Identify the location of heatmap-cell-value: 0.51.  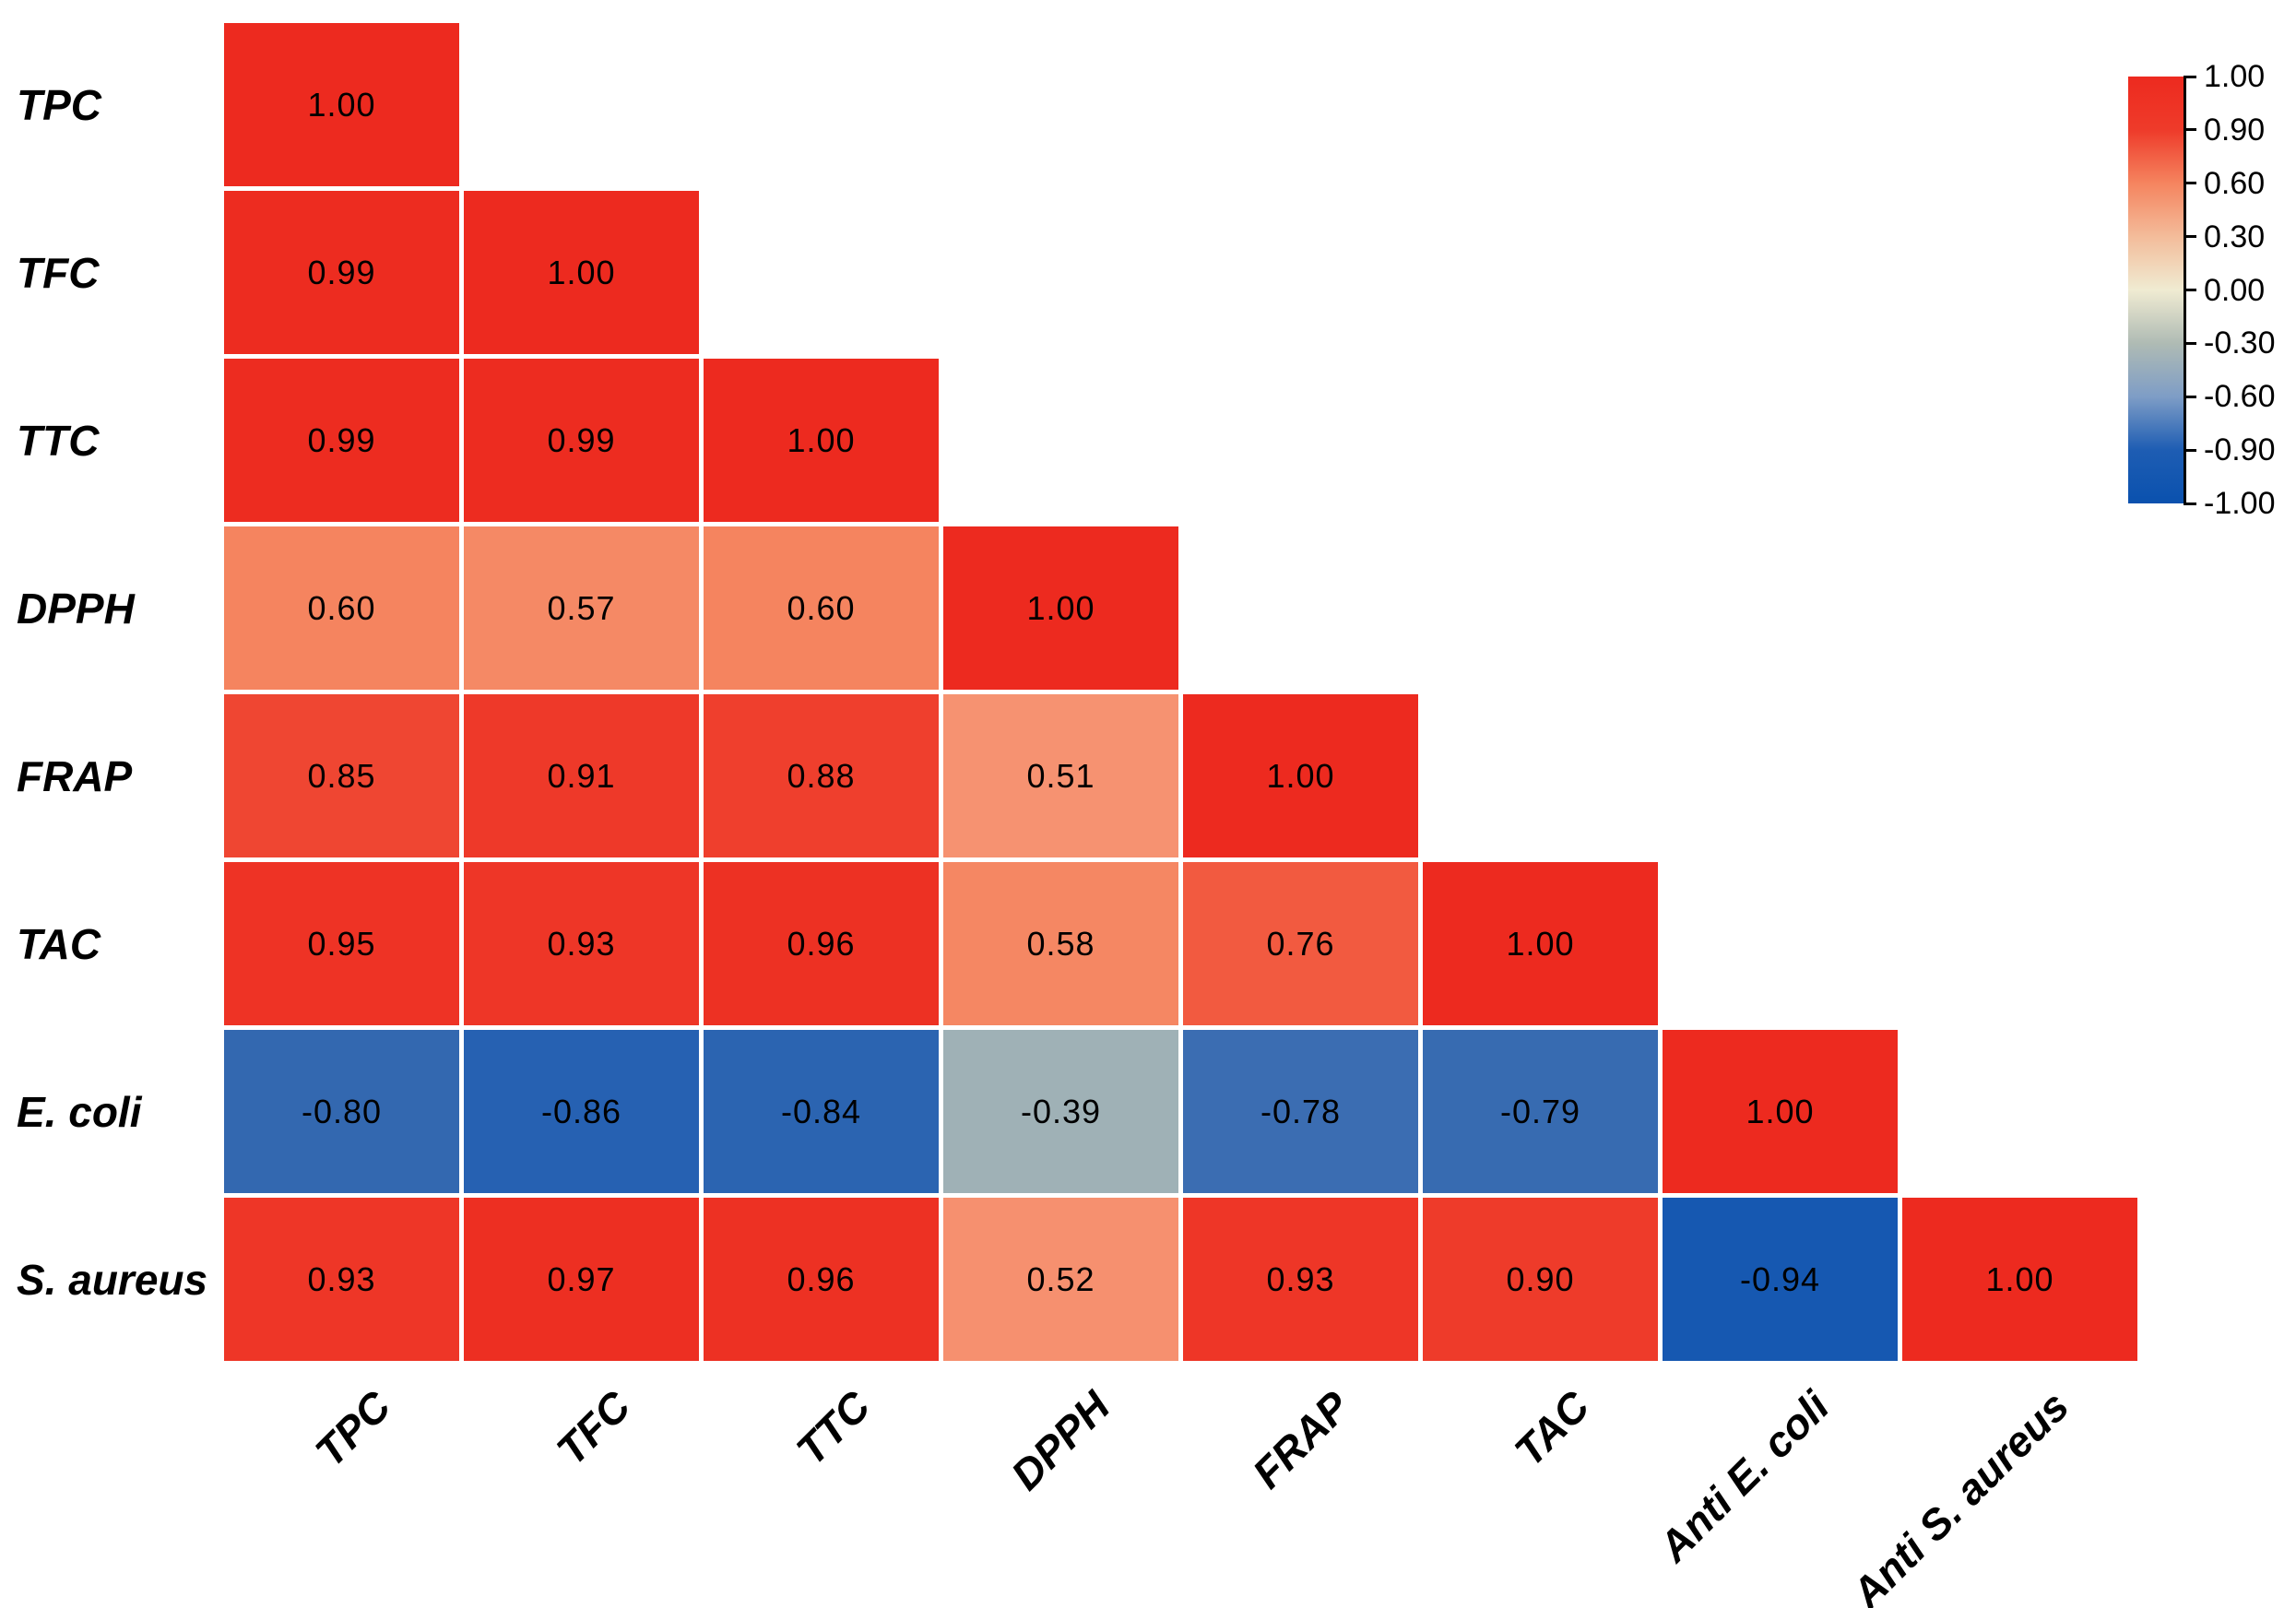
(1060, 775).